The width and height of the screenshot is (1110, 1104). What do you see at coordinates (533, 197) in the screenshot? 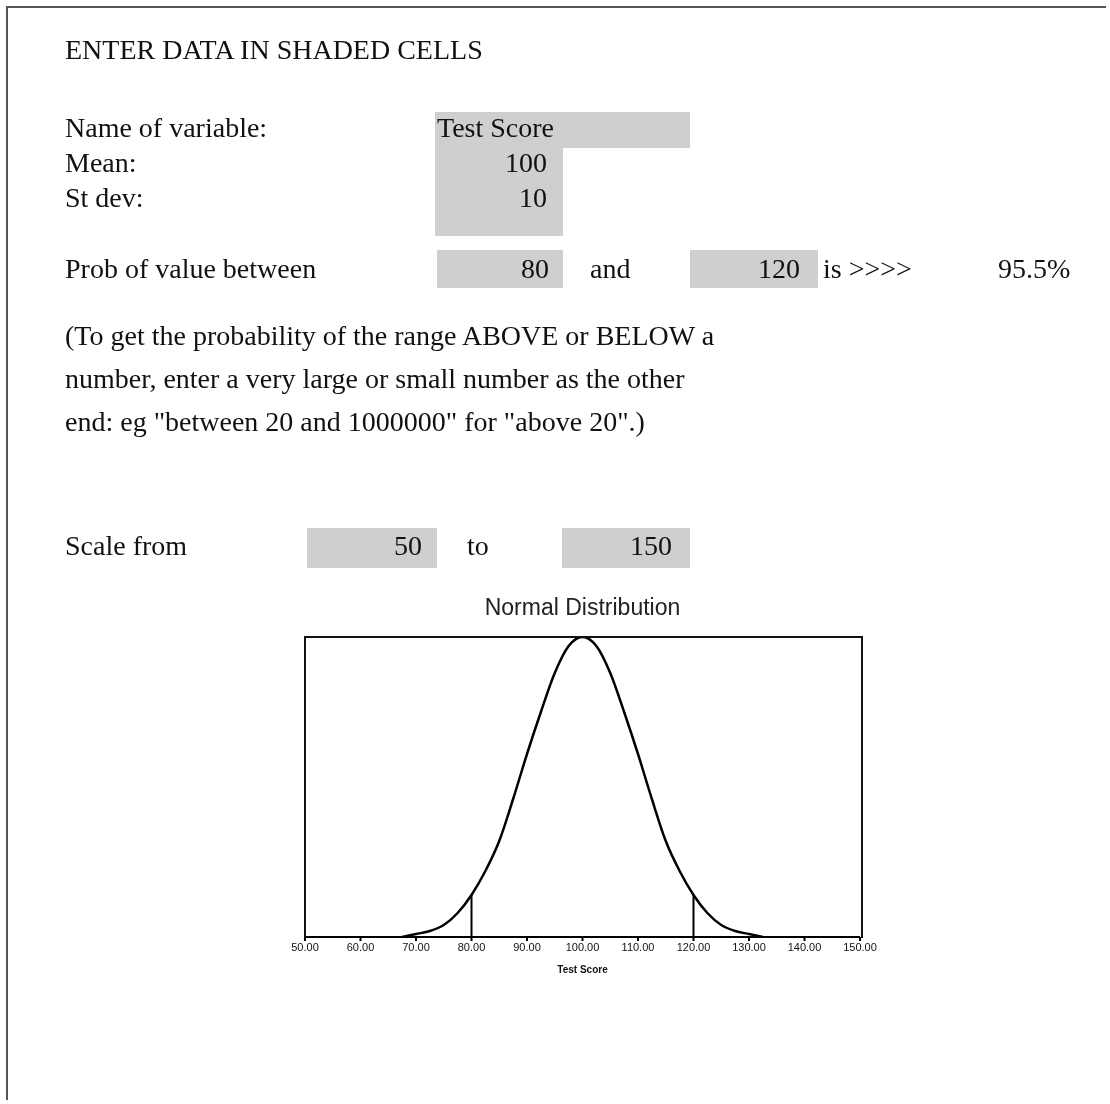
I see `text: 10` at bounding box center [533, 197].